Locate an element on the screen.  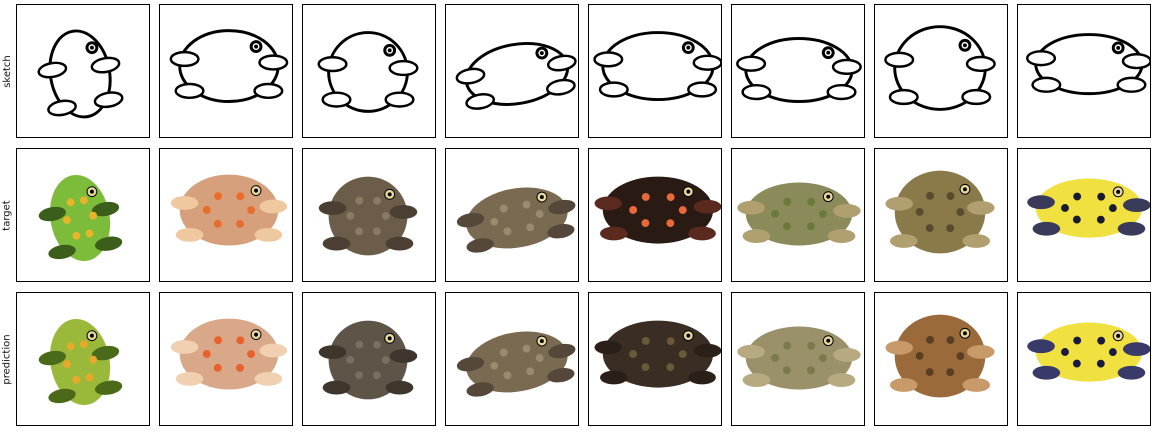
row-label-target: target is located at coordinates (7, 215).